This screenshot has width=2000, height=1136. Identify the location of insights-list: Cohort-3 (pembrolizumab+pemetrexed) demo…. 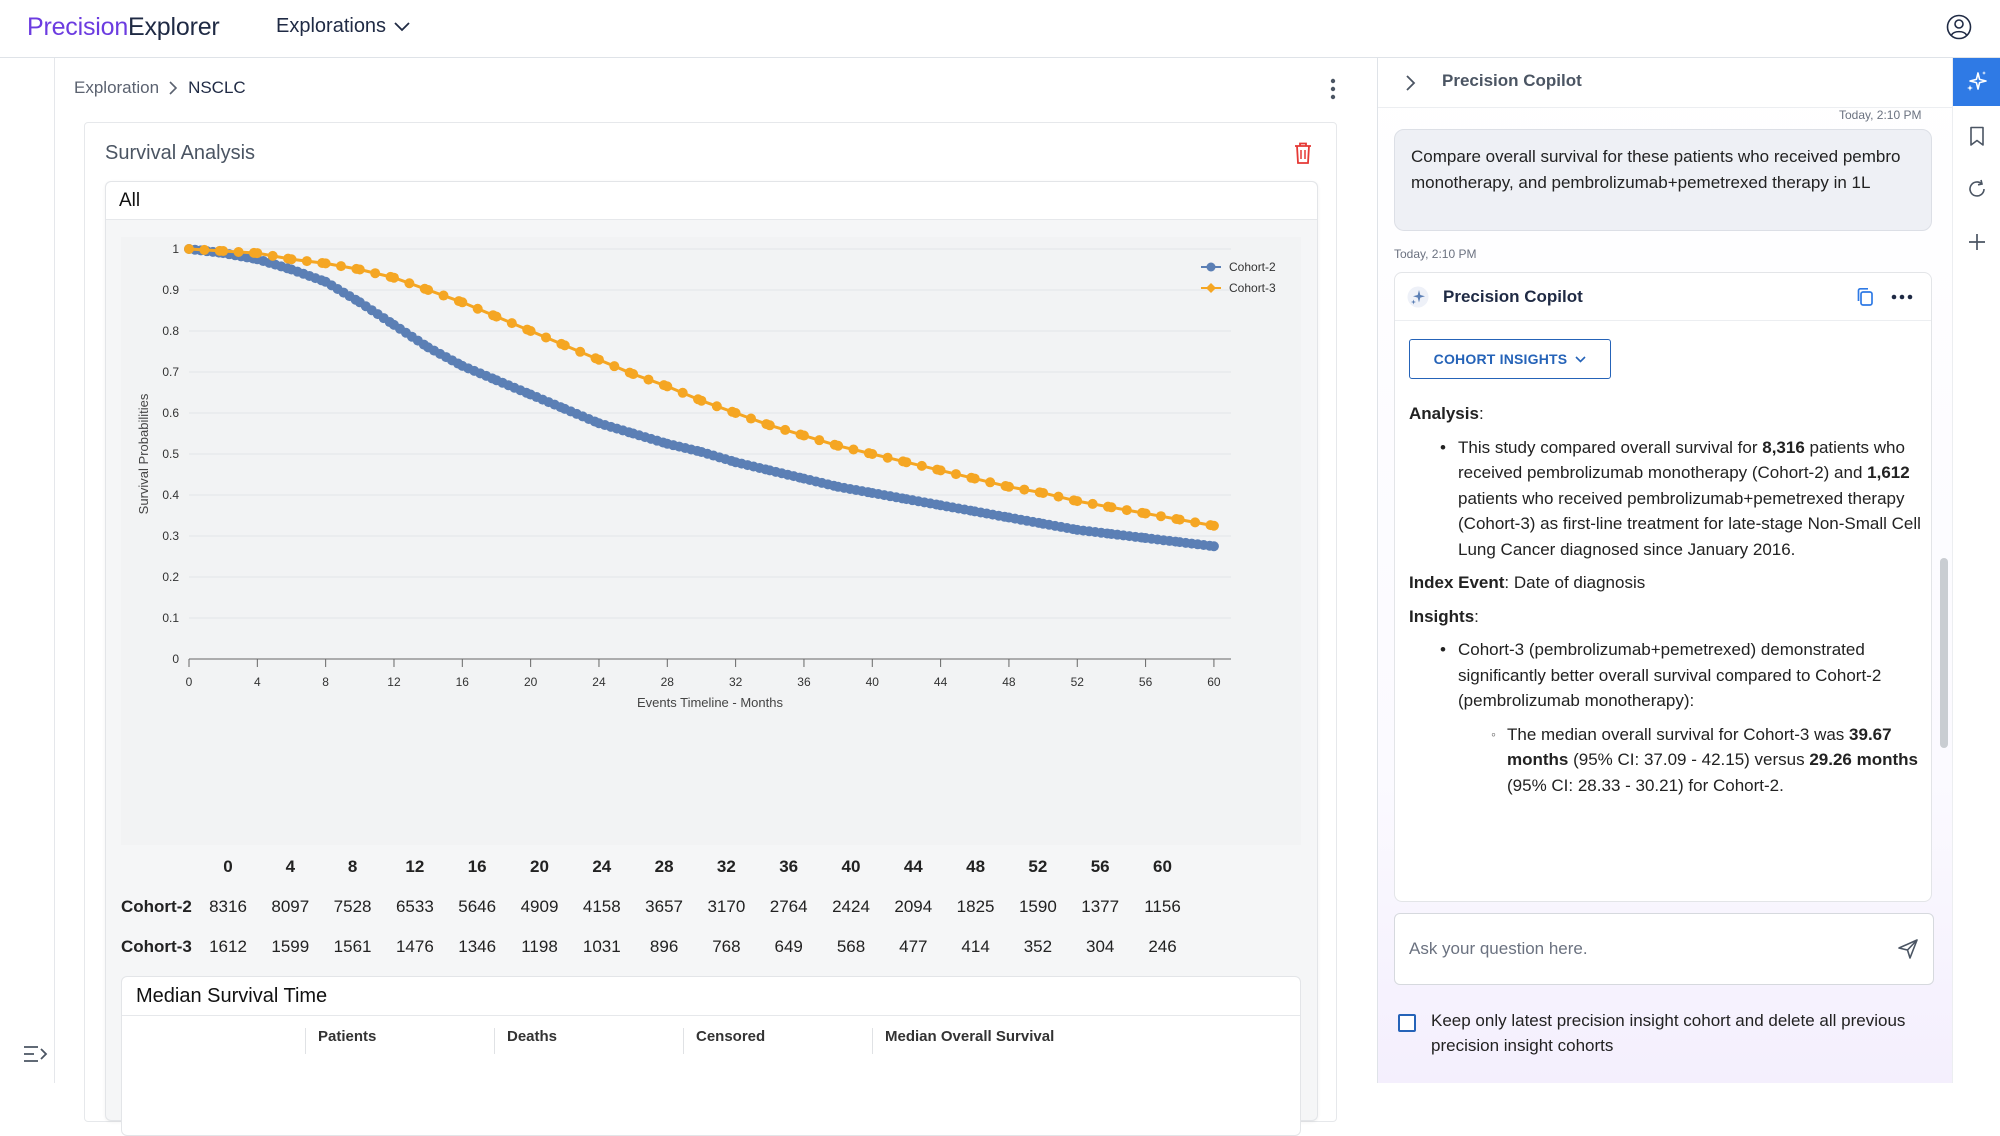
(1665, 717).